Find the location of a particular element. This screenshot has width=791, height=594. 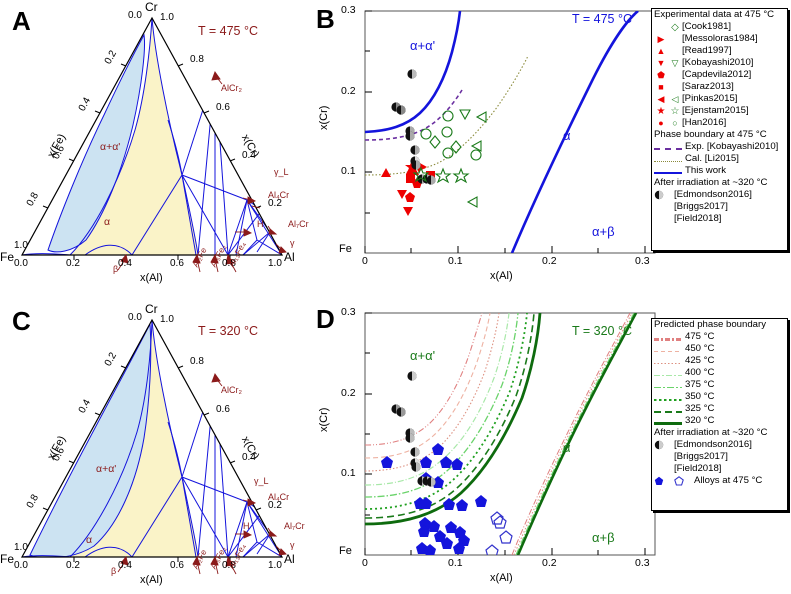

panel-c-corner-cr: Cr is located at coordinates (151, 309).